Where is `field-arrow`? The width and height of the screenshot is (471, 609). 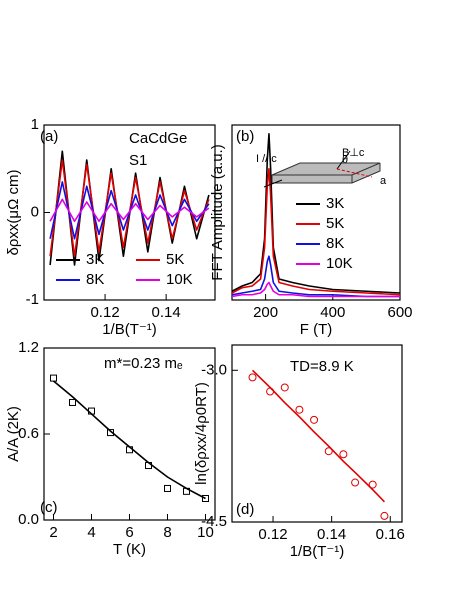
field-arrow is located at coordinates (343, 160).